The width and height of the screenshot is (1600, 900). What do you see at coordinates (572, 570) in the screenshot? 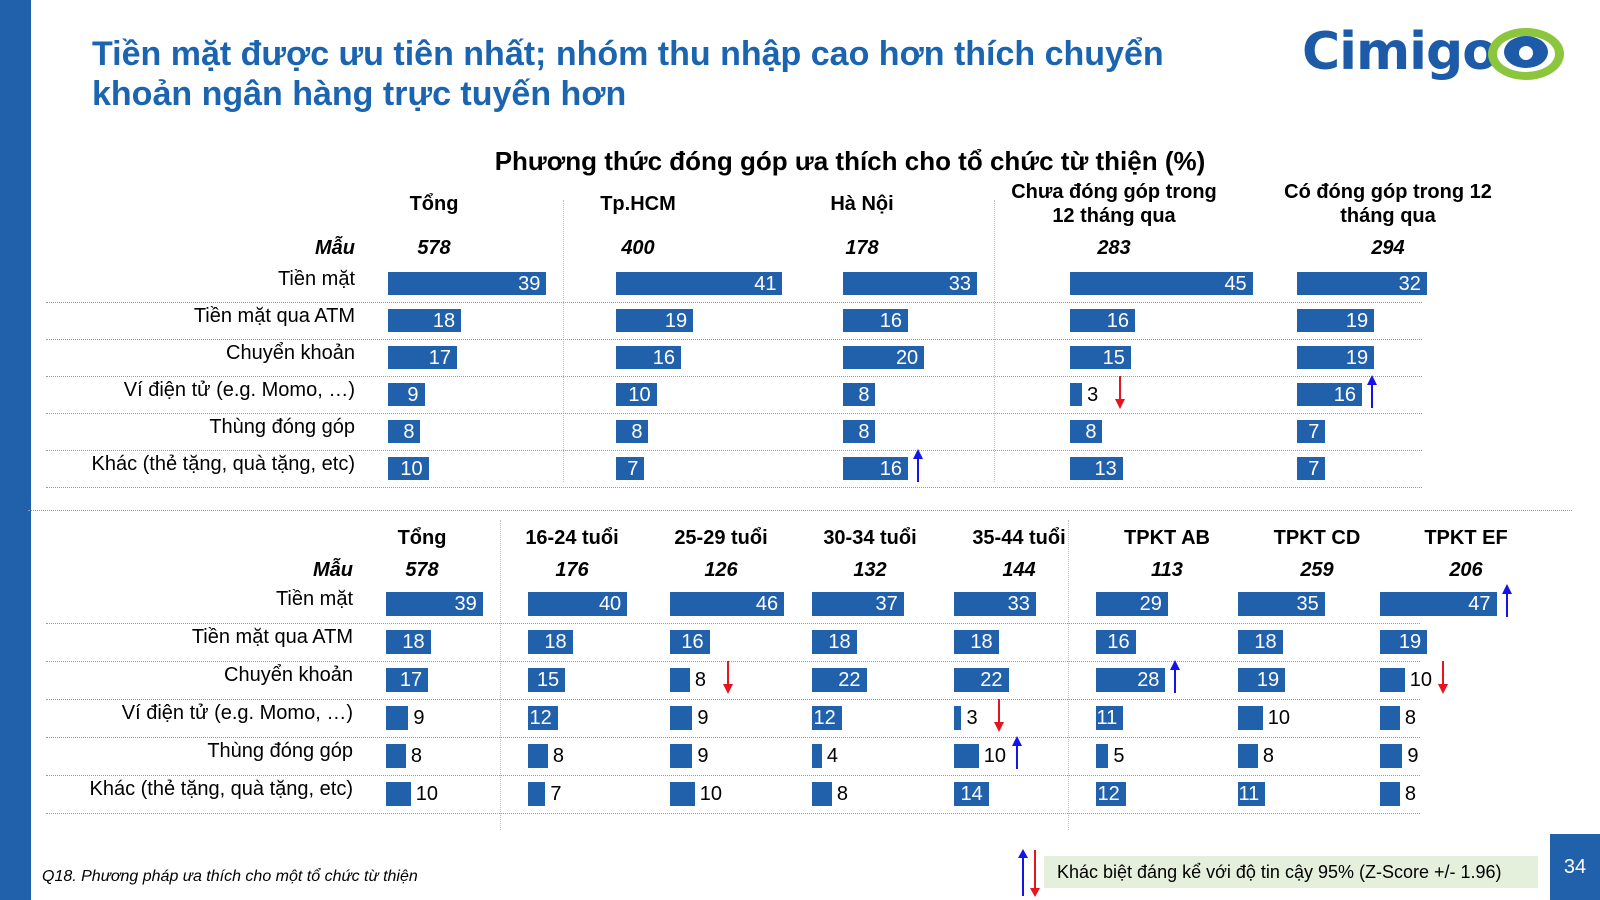
I see `chart2-sample-size: 176` at bounding box center [572, 570].